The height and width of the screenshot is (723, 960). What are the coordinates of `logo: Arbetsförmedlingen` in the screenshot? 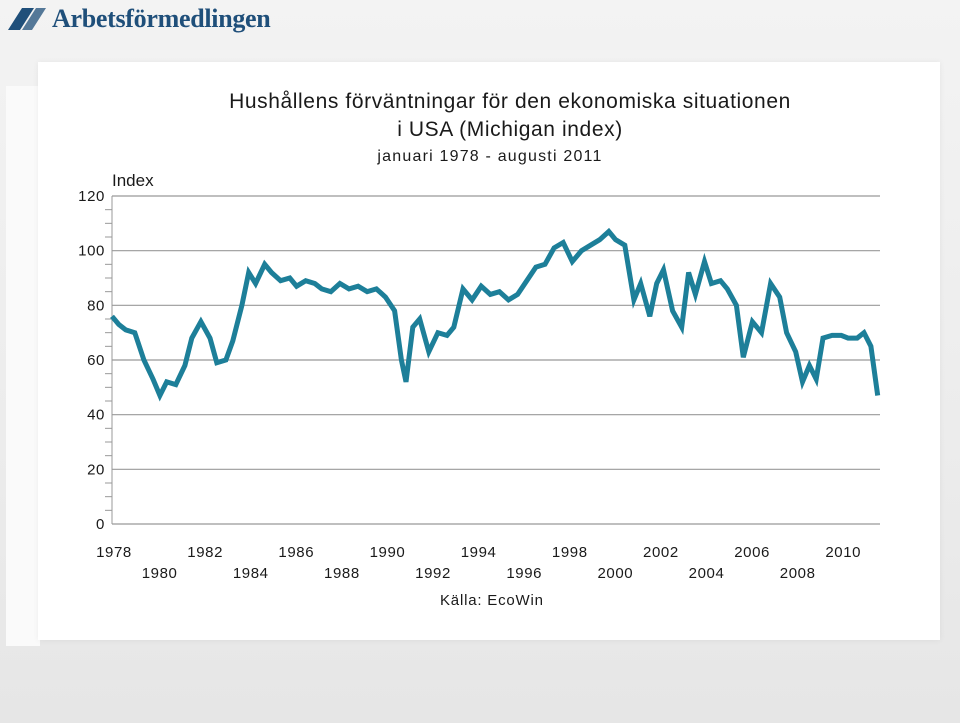 It's located at (139, 19).